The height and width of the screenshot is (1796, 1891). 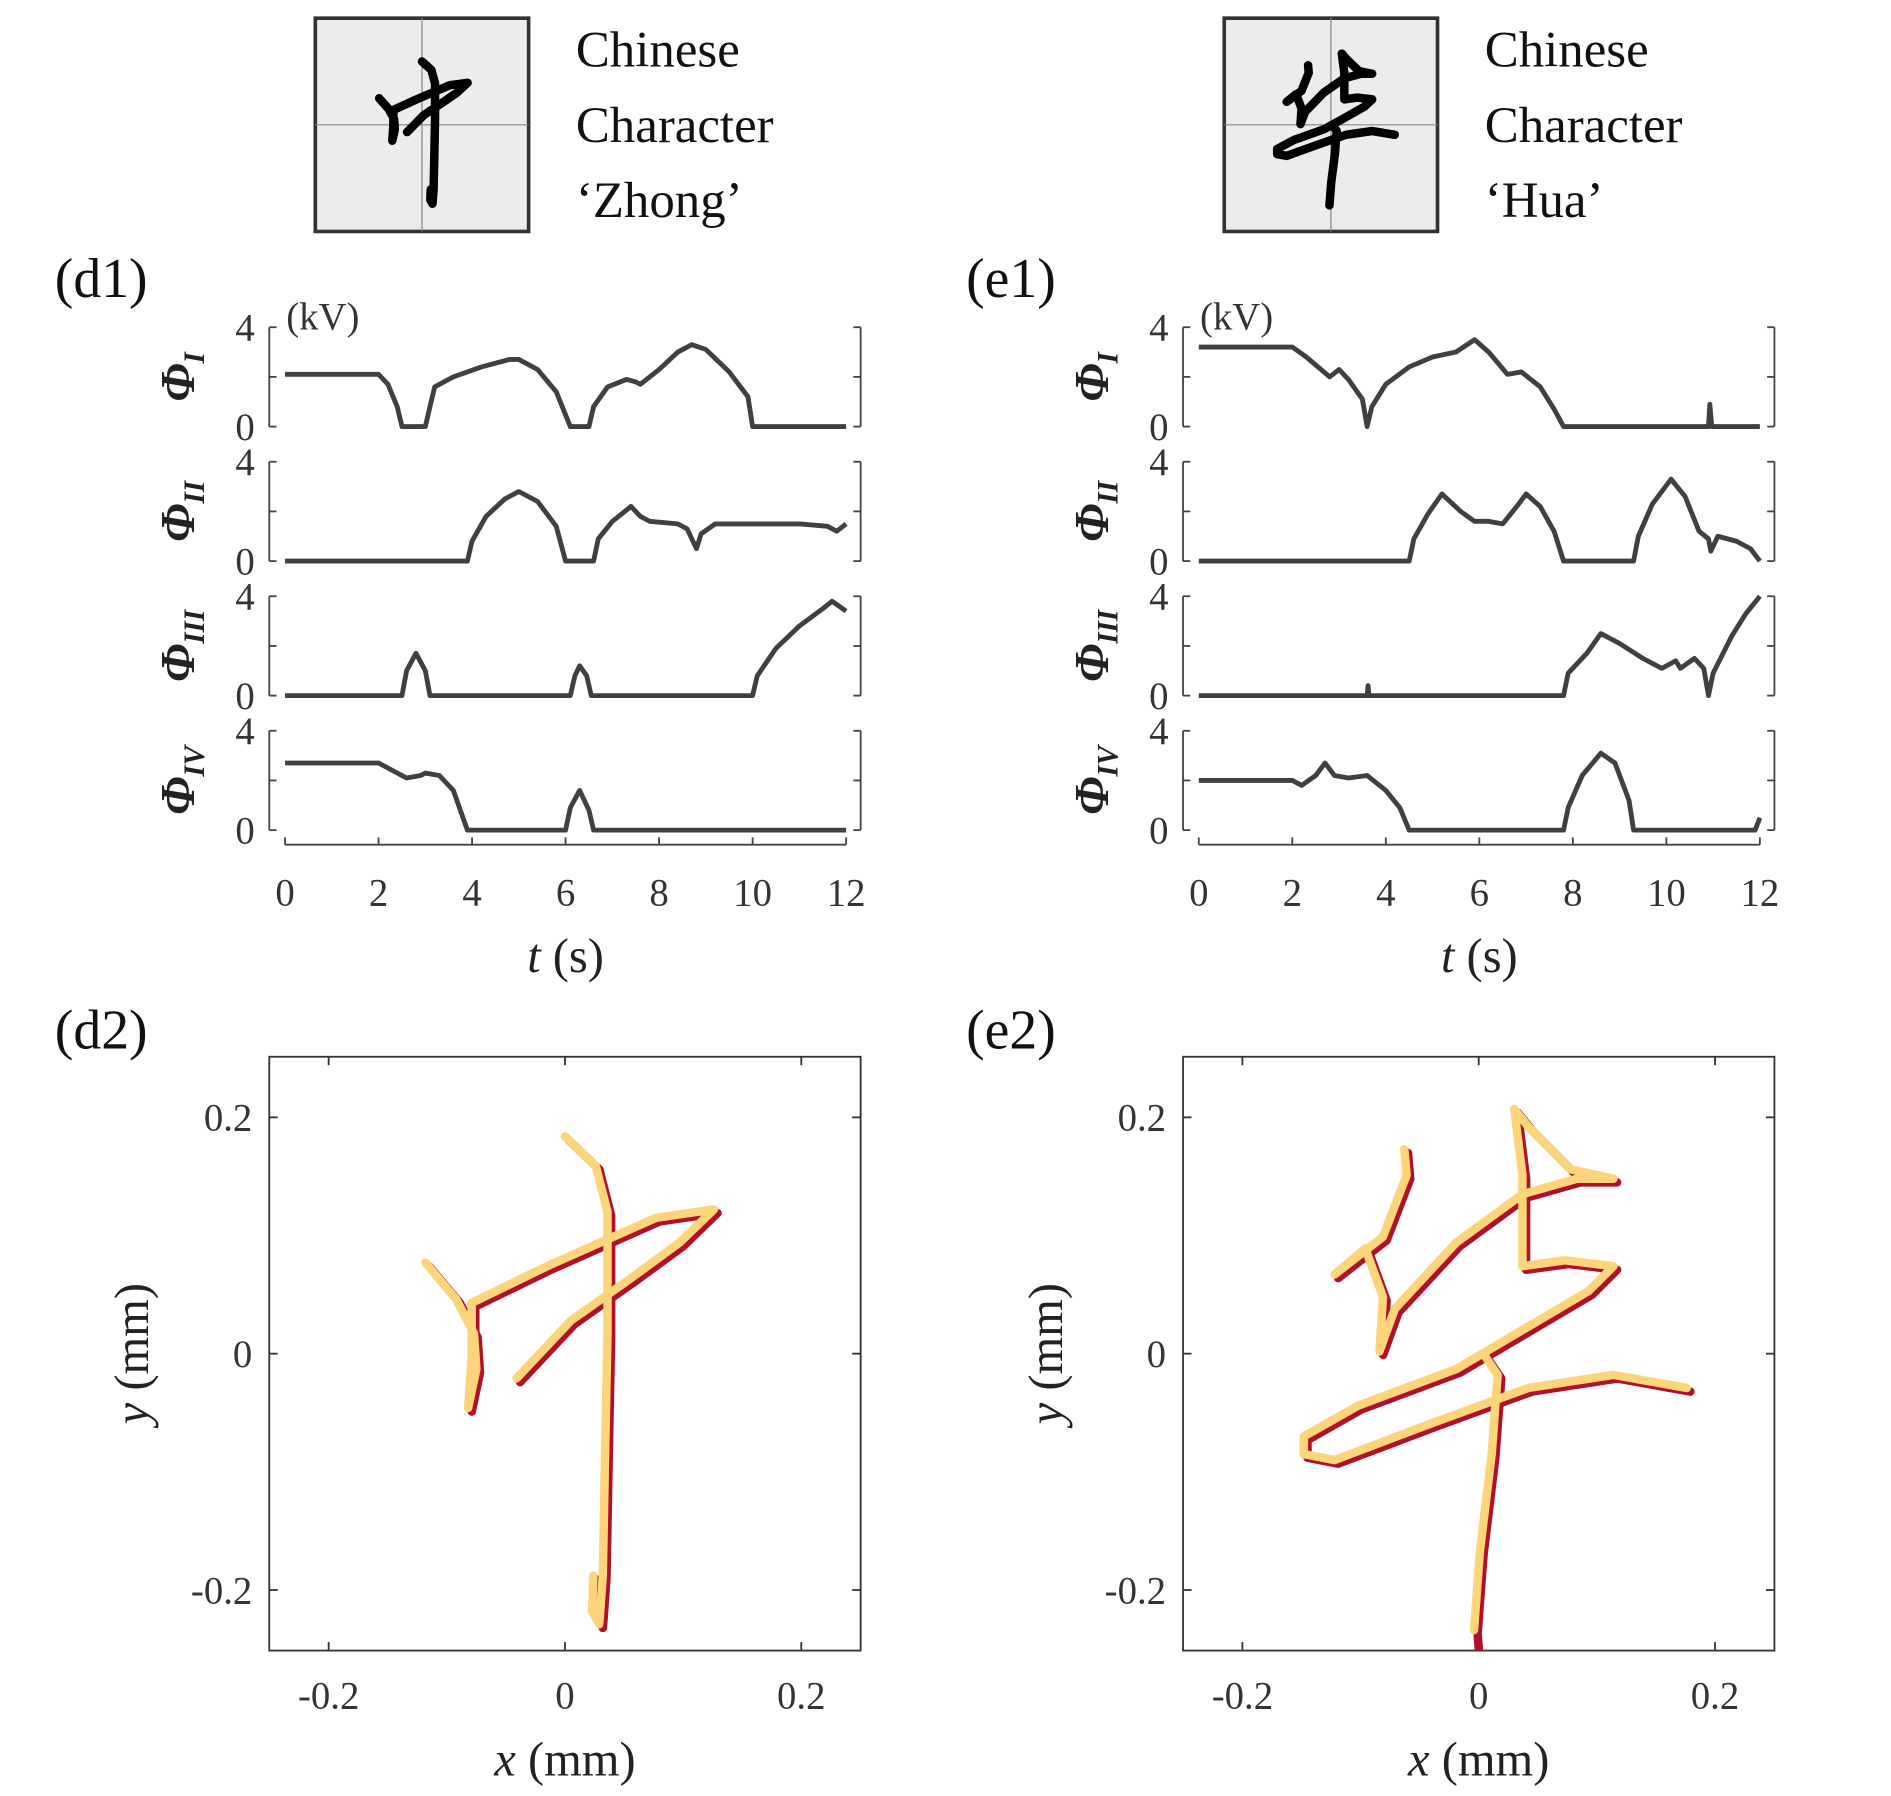 I want to click on x-axis-var: x, so click(x=504, y=1759).